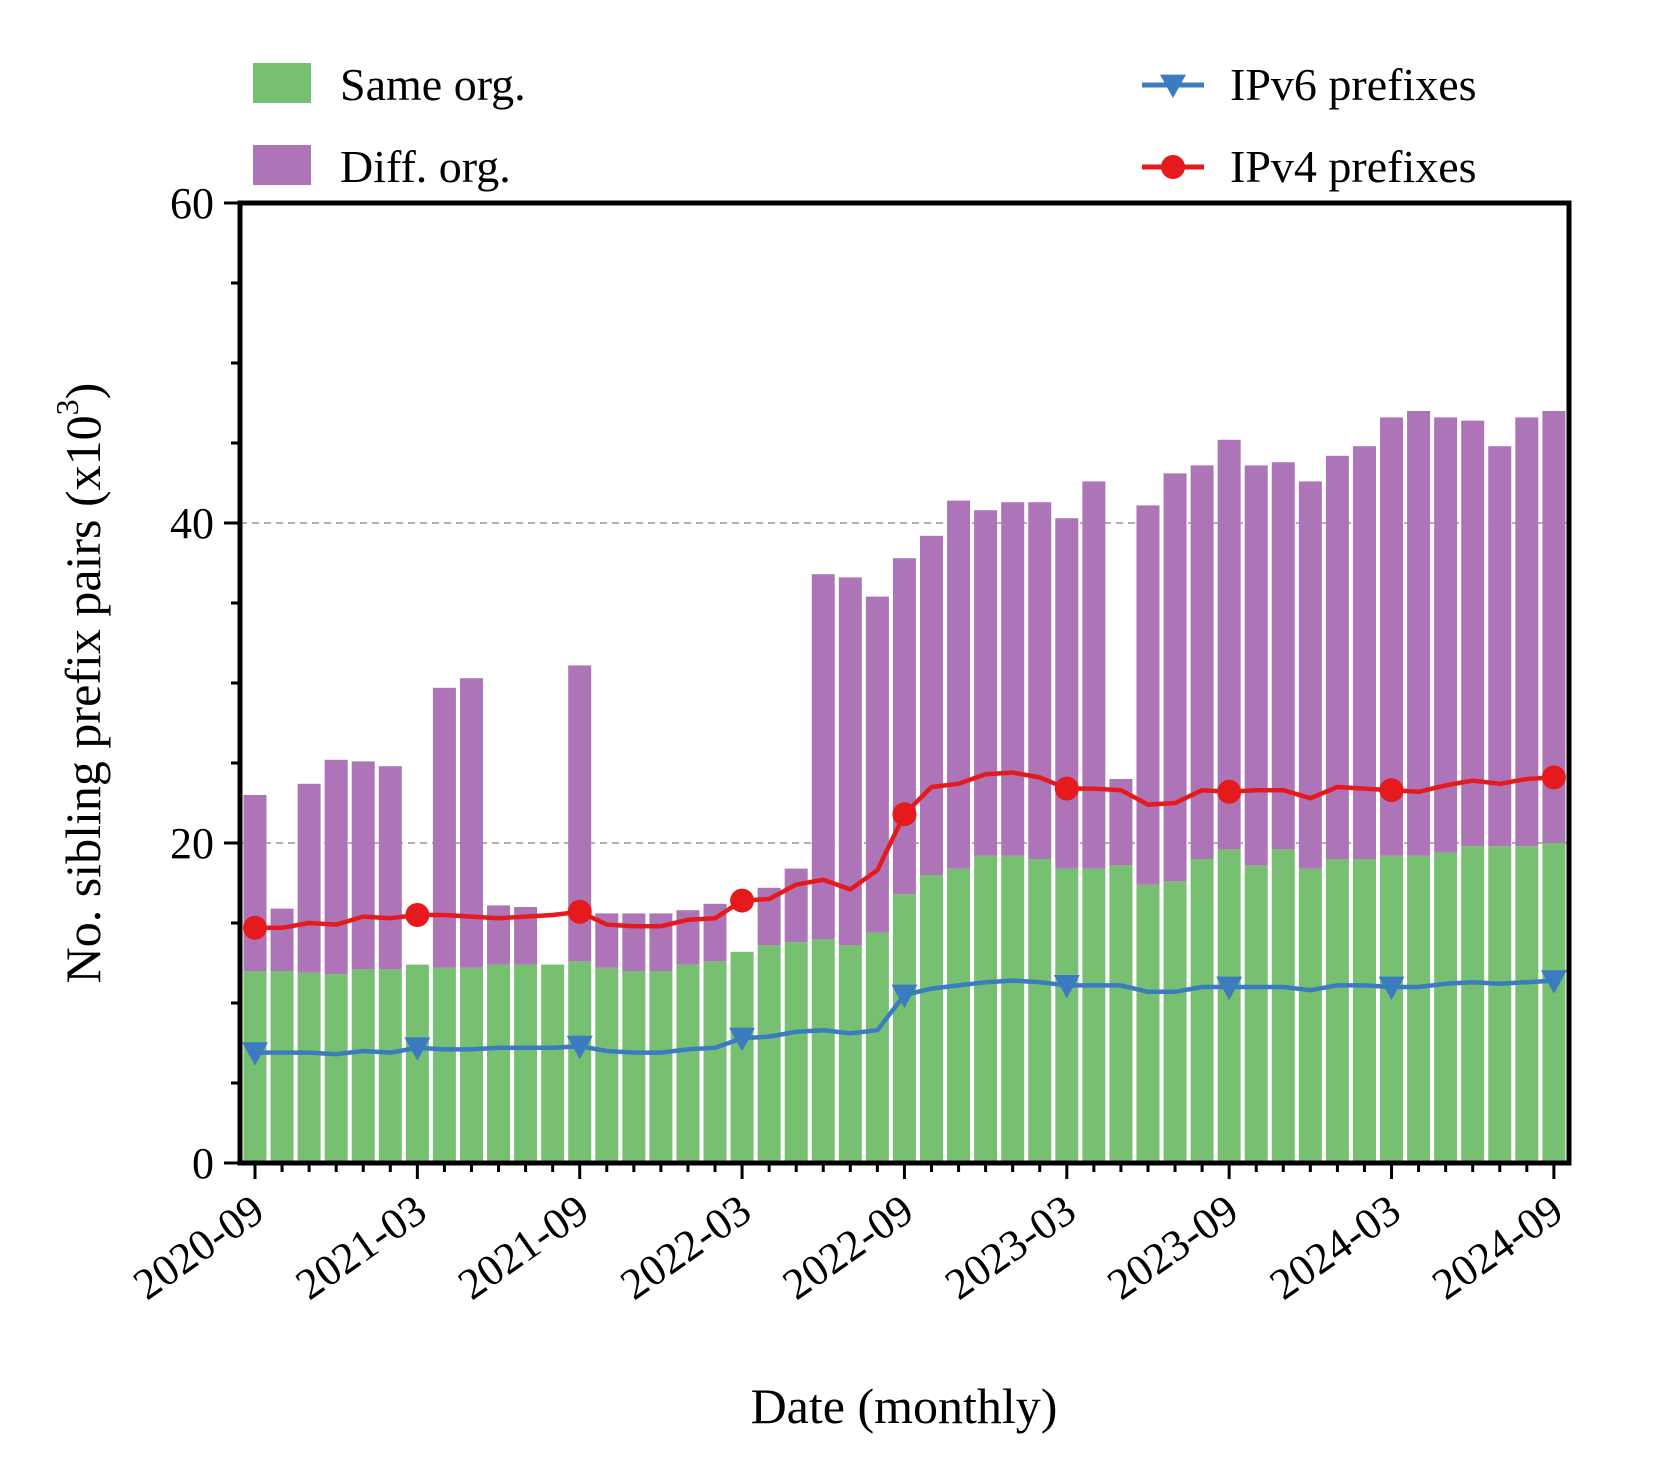 Image resolution: width=1663 pixels, height=1464 pixels. Describe the element at coordinates (192, 203) in the screenshot. I see `y-tick-label: 60` at that location.